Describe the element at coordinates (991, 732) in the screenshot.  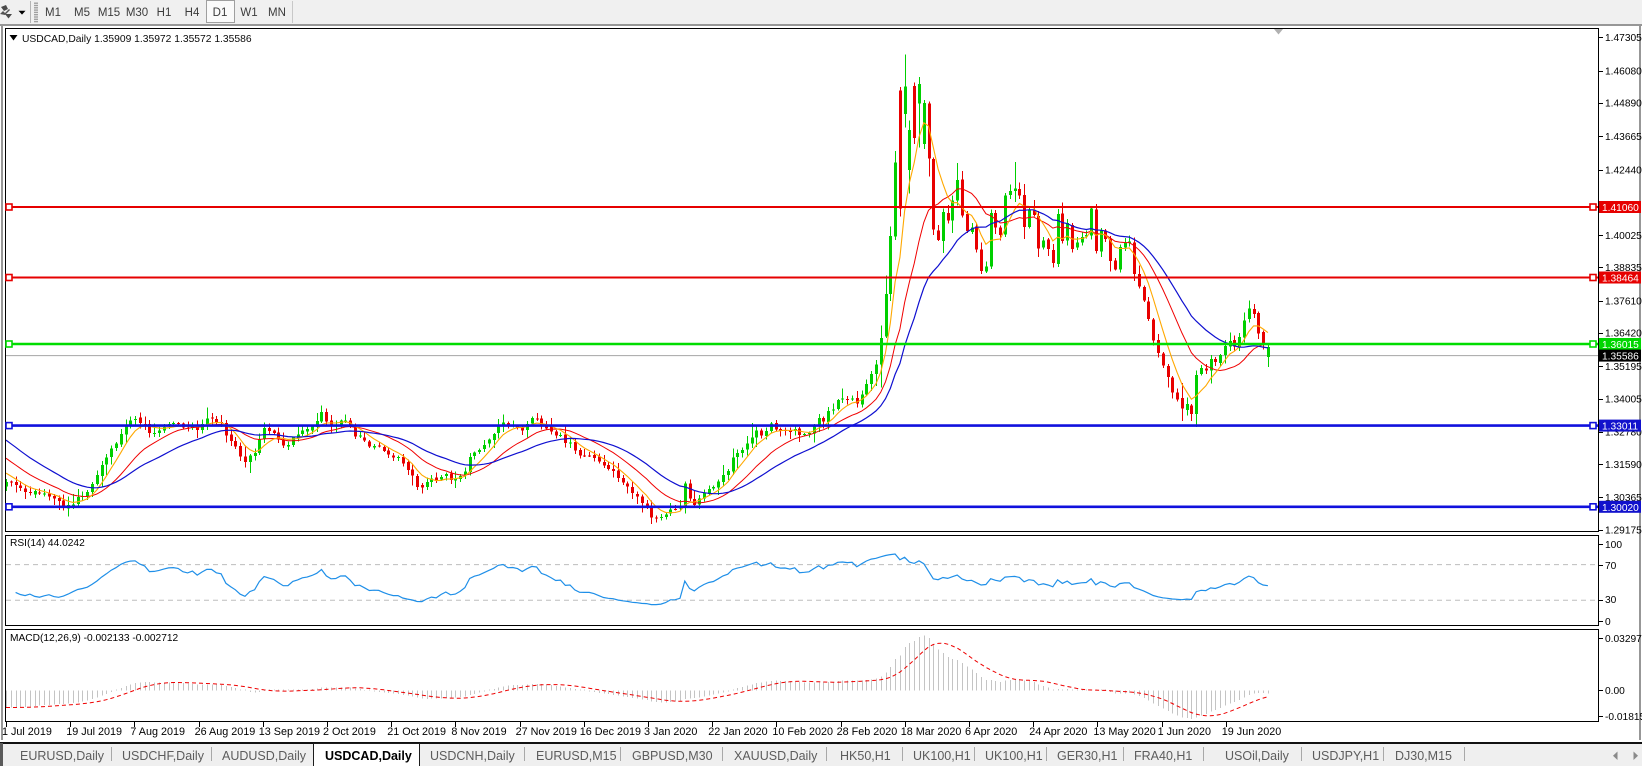
I see `svg-text: 6 Apr 2020` at that location.